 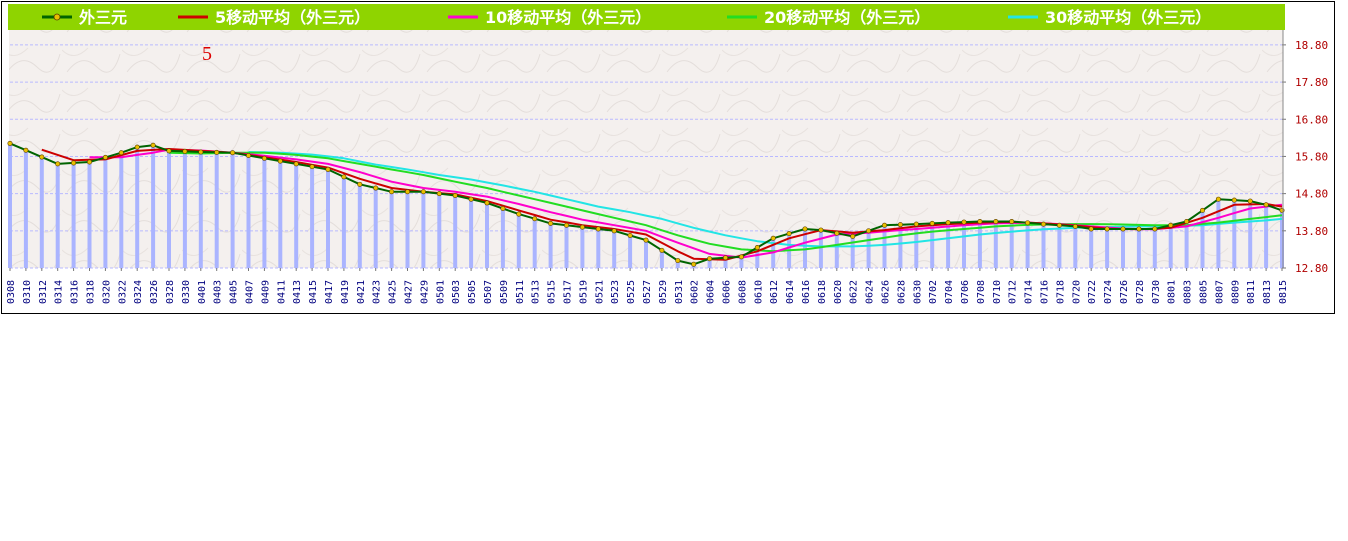 What do you see at coordinates (1311, 231) in the screenshot?
I see `y-tick-label: 13.80` at bounding box center [1311, 231].